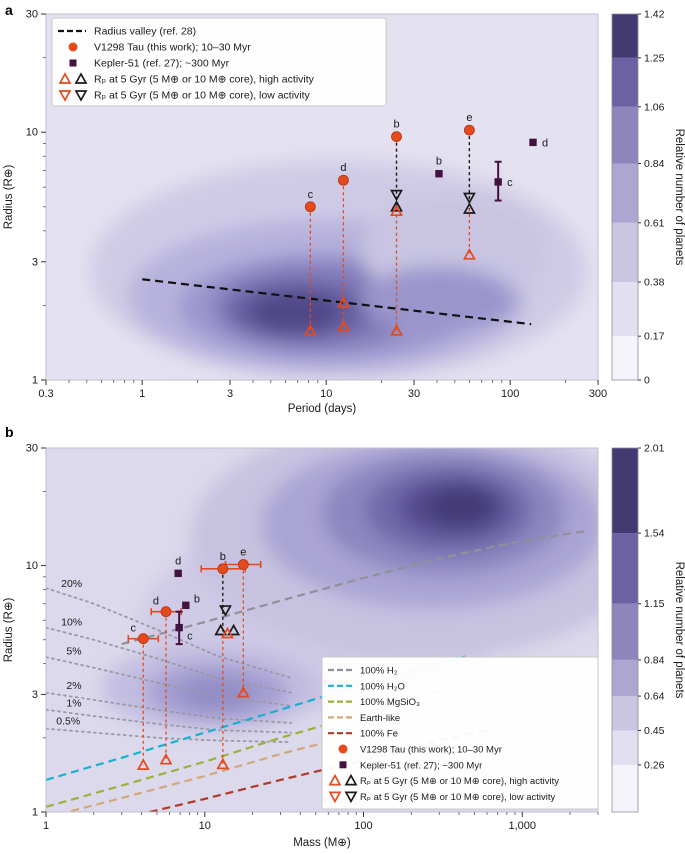  Describe the element at coordinates (654, 697) in the screenshot. I see `colorbar-tick-label: 0.64` at that location.